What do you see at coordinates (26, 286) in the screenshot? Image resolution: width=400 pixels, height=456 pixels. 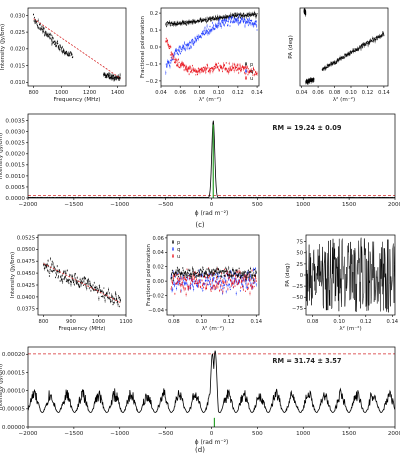 I see `y-tick-label: 0.0425` at bounding box center [26, 286].